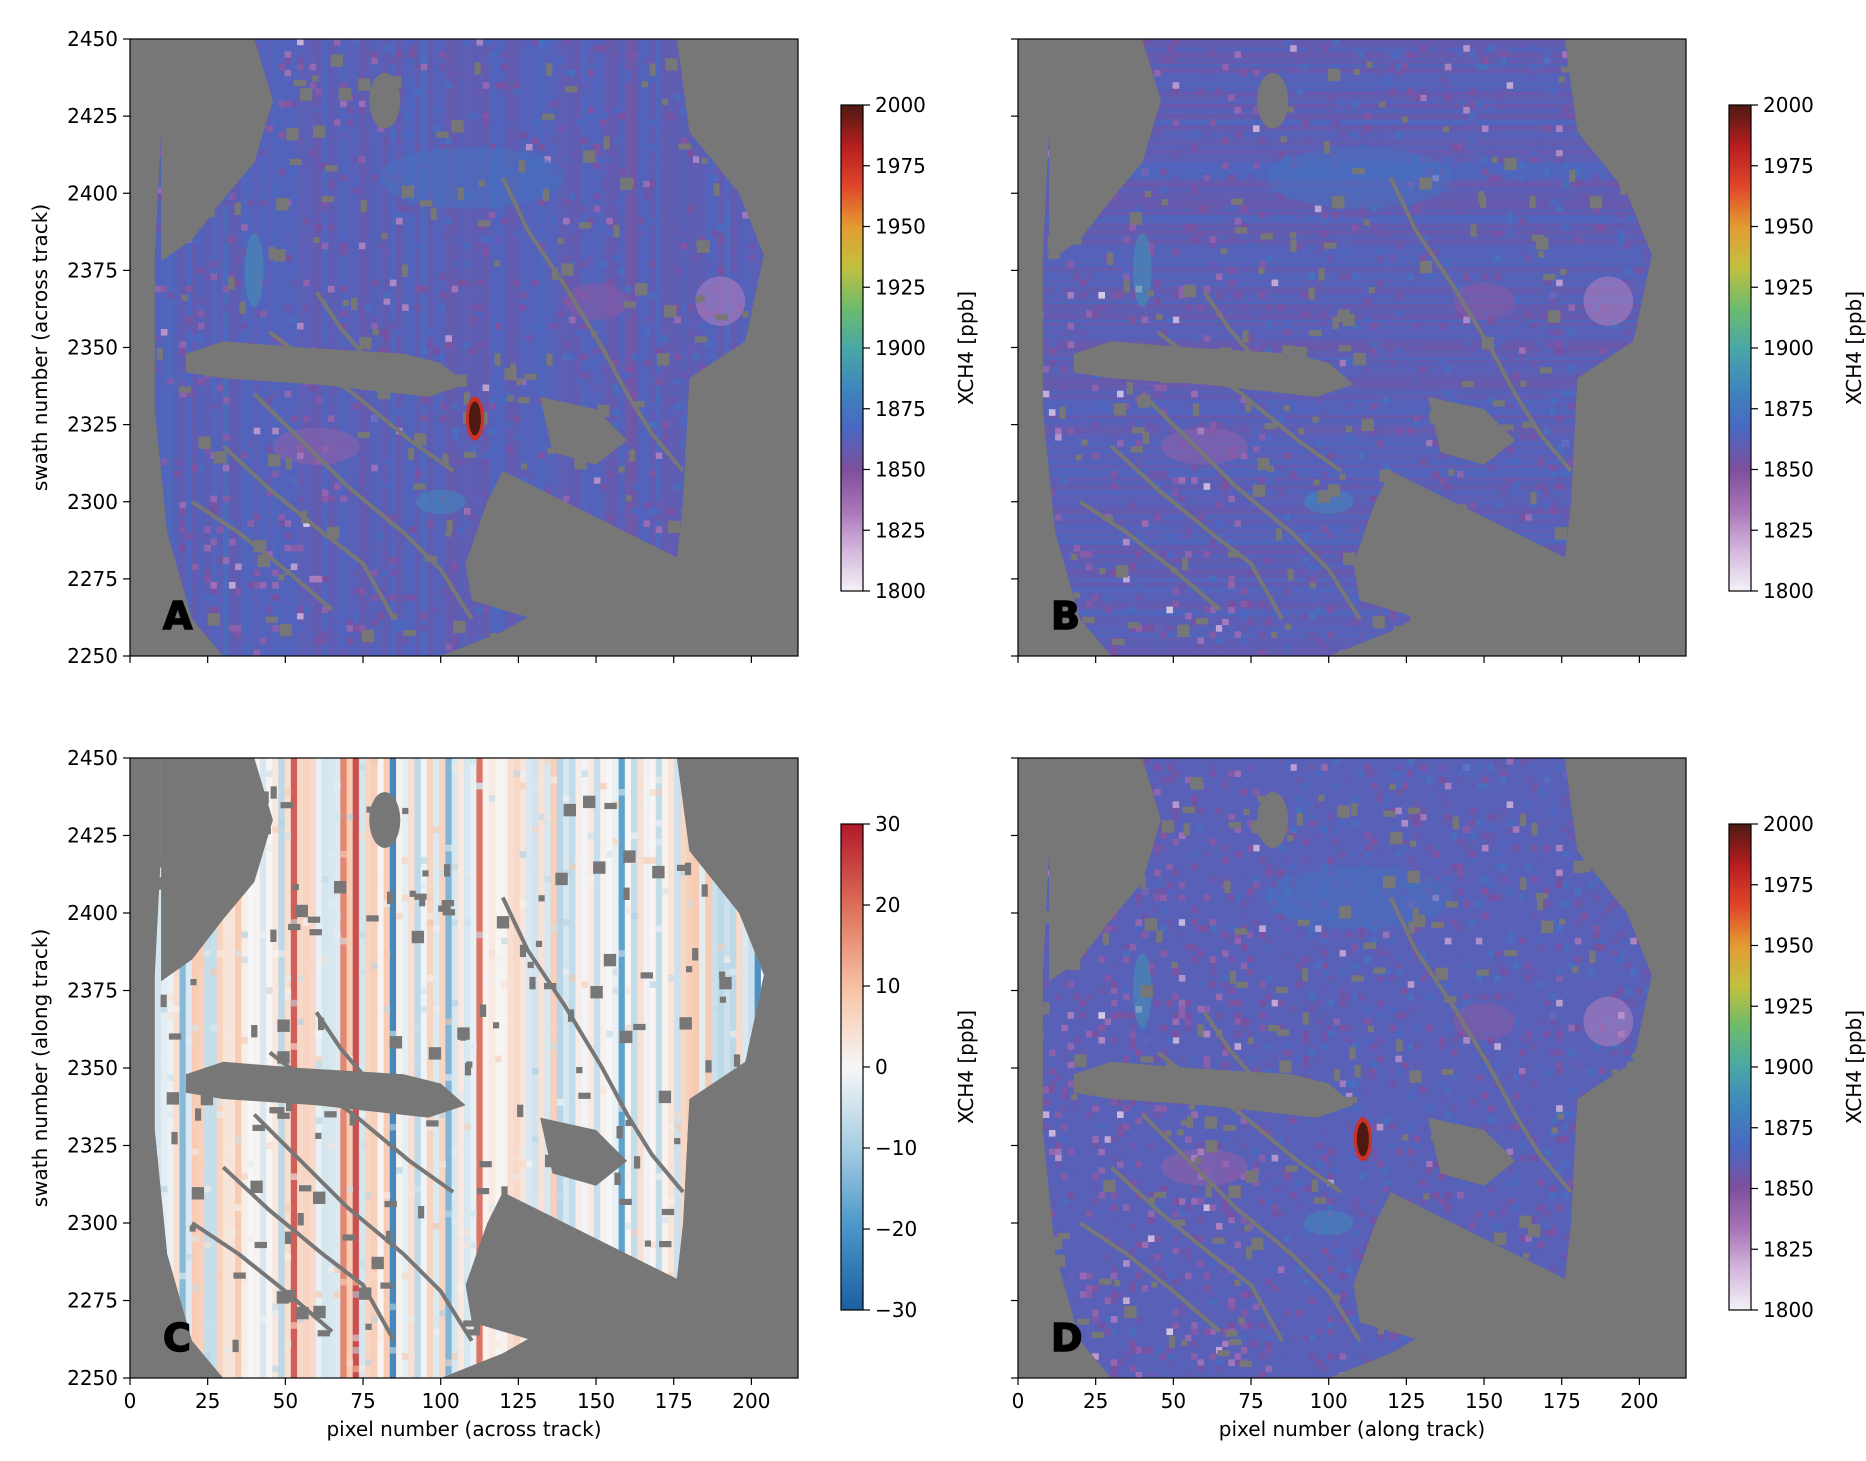 This screenshot has height=1461, width=1866. Describe the element at coordinates (92, 836) in the screenshot. I see `y-tick-label: 2425` at that location.